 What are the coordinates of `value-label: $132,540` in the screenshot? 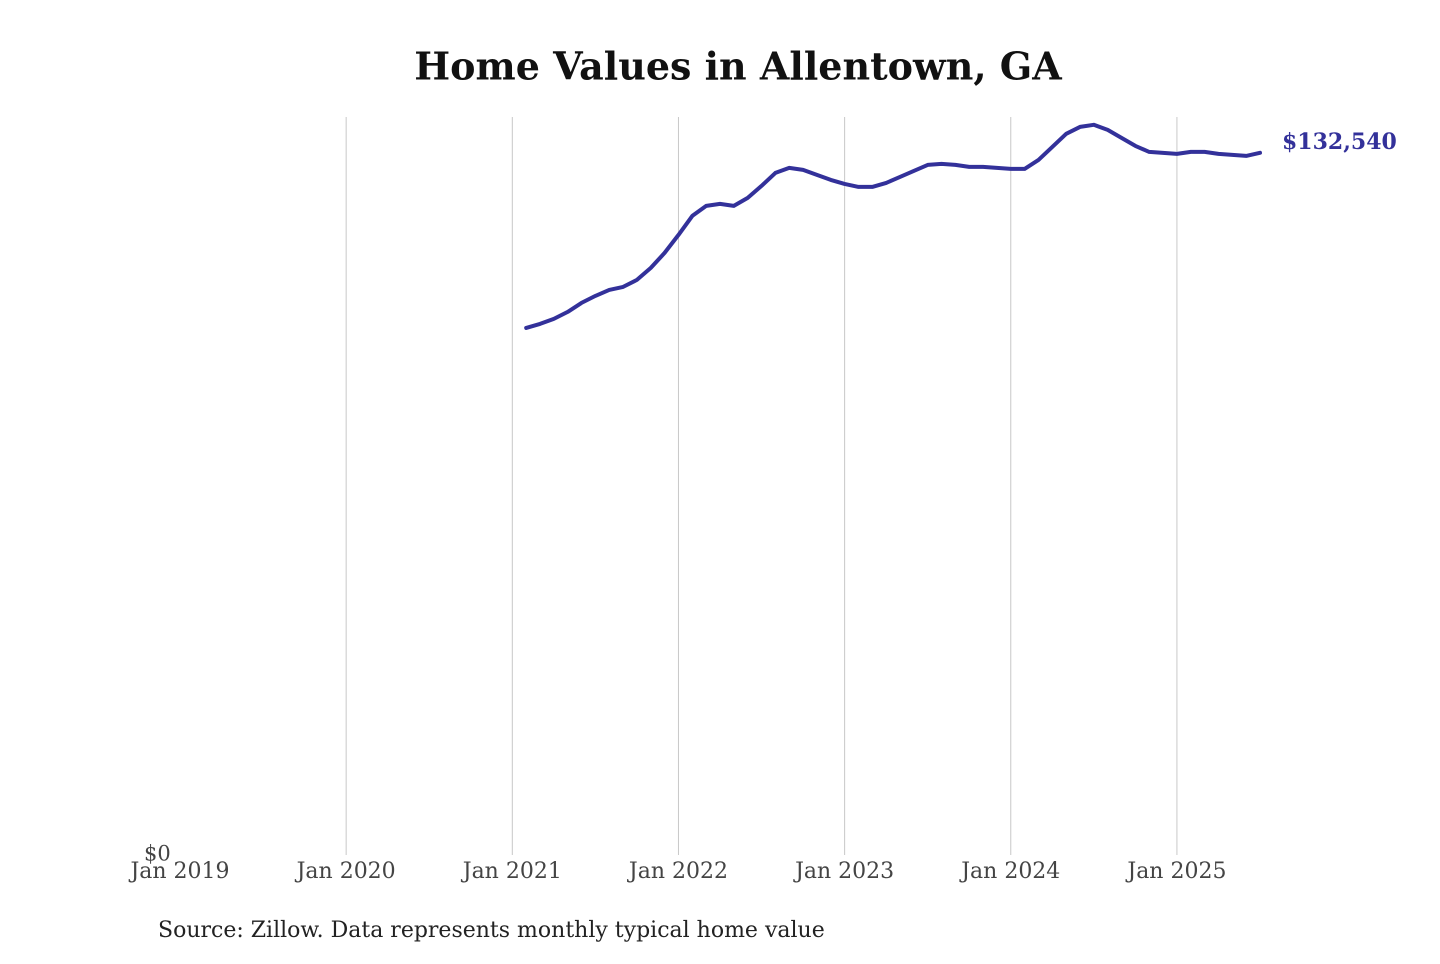 It's located at (1339, 142).